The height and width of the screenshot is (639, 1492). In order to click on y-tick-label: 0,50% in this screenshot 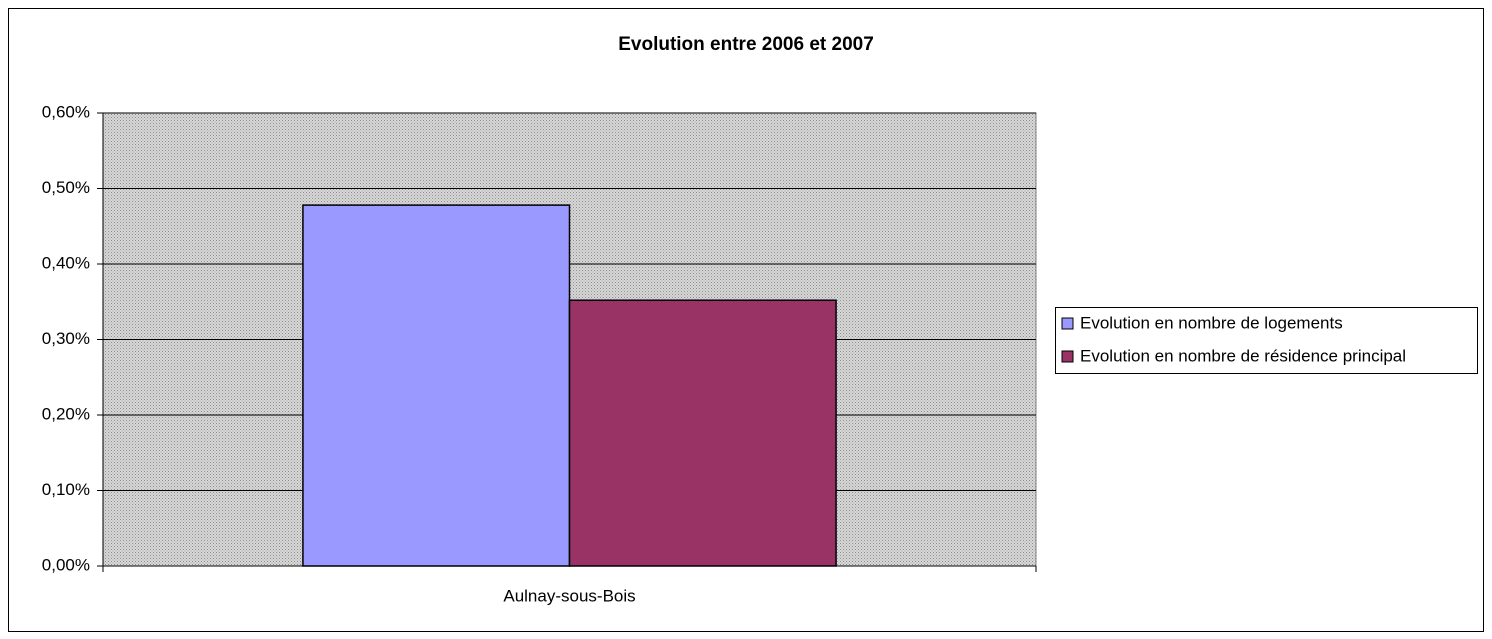, I will do `click(66, 187)`.